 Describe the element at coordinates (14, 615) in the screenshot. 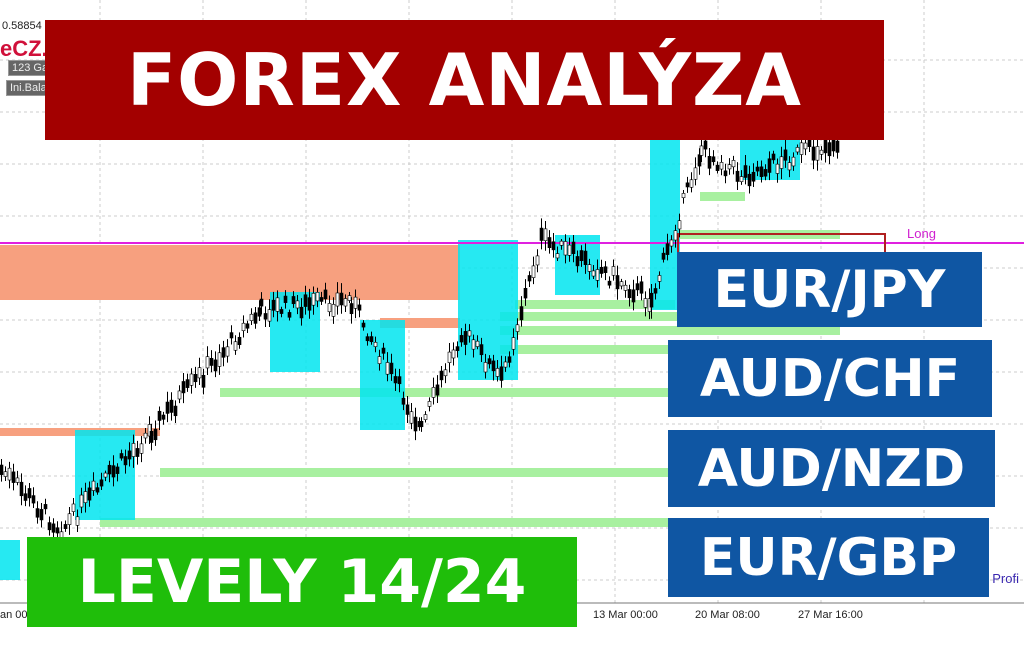

I see `x-tick: an 00` at that location.